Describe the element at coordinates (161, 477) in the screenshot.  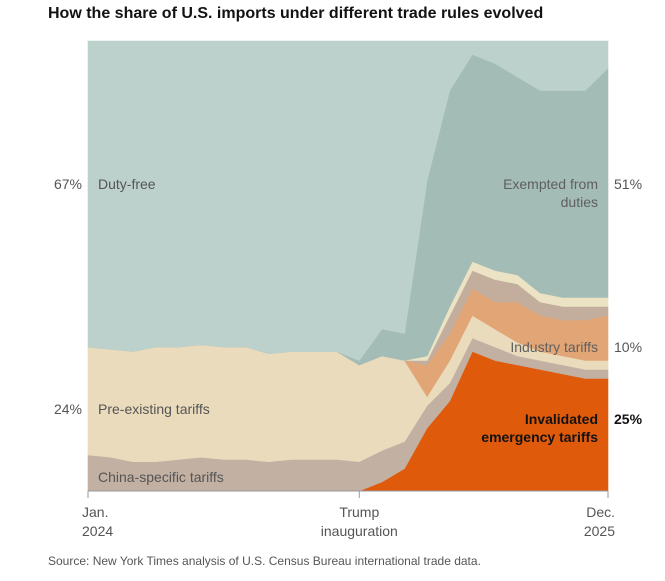
I see `label-china-specific: China-specific tariffs` at that location.